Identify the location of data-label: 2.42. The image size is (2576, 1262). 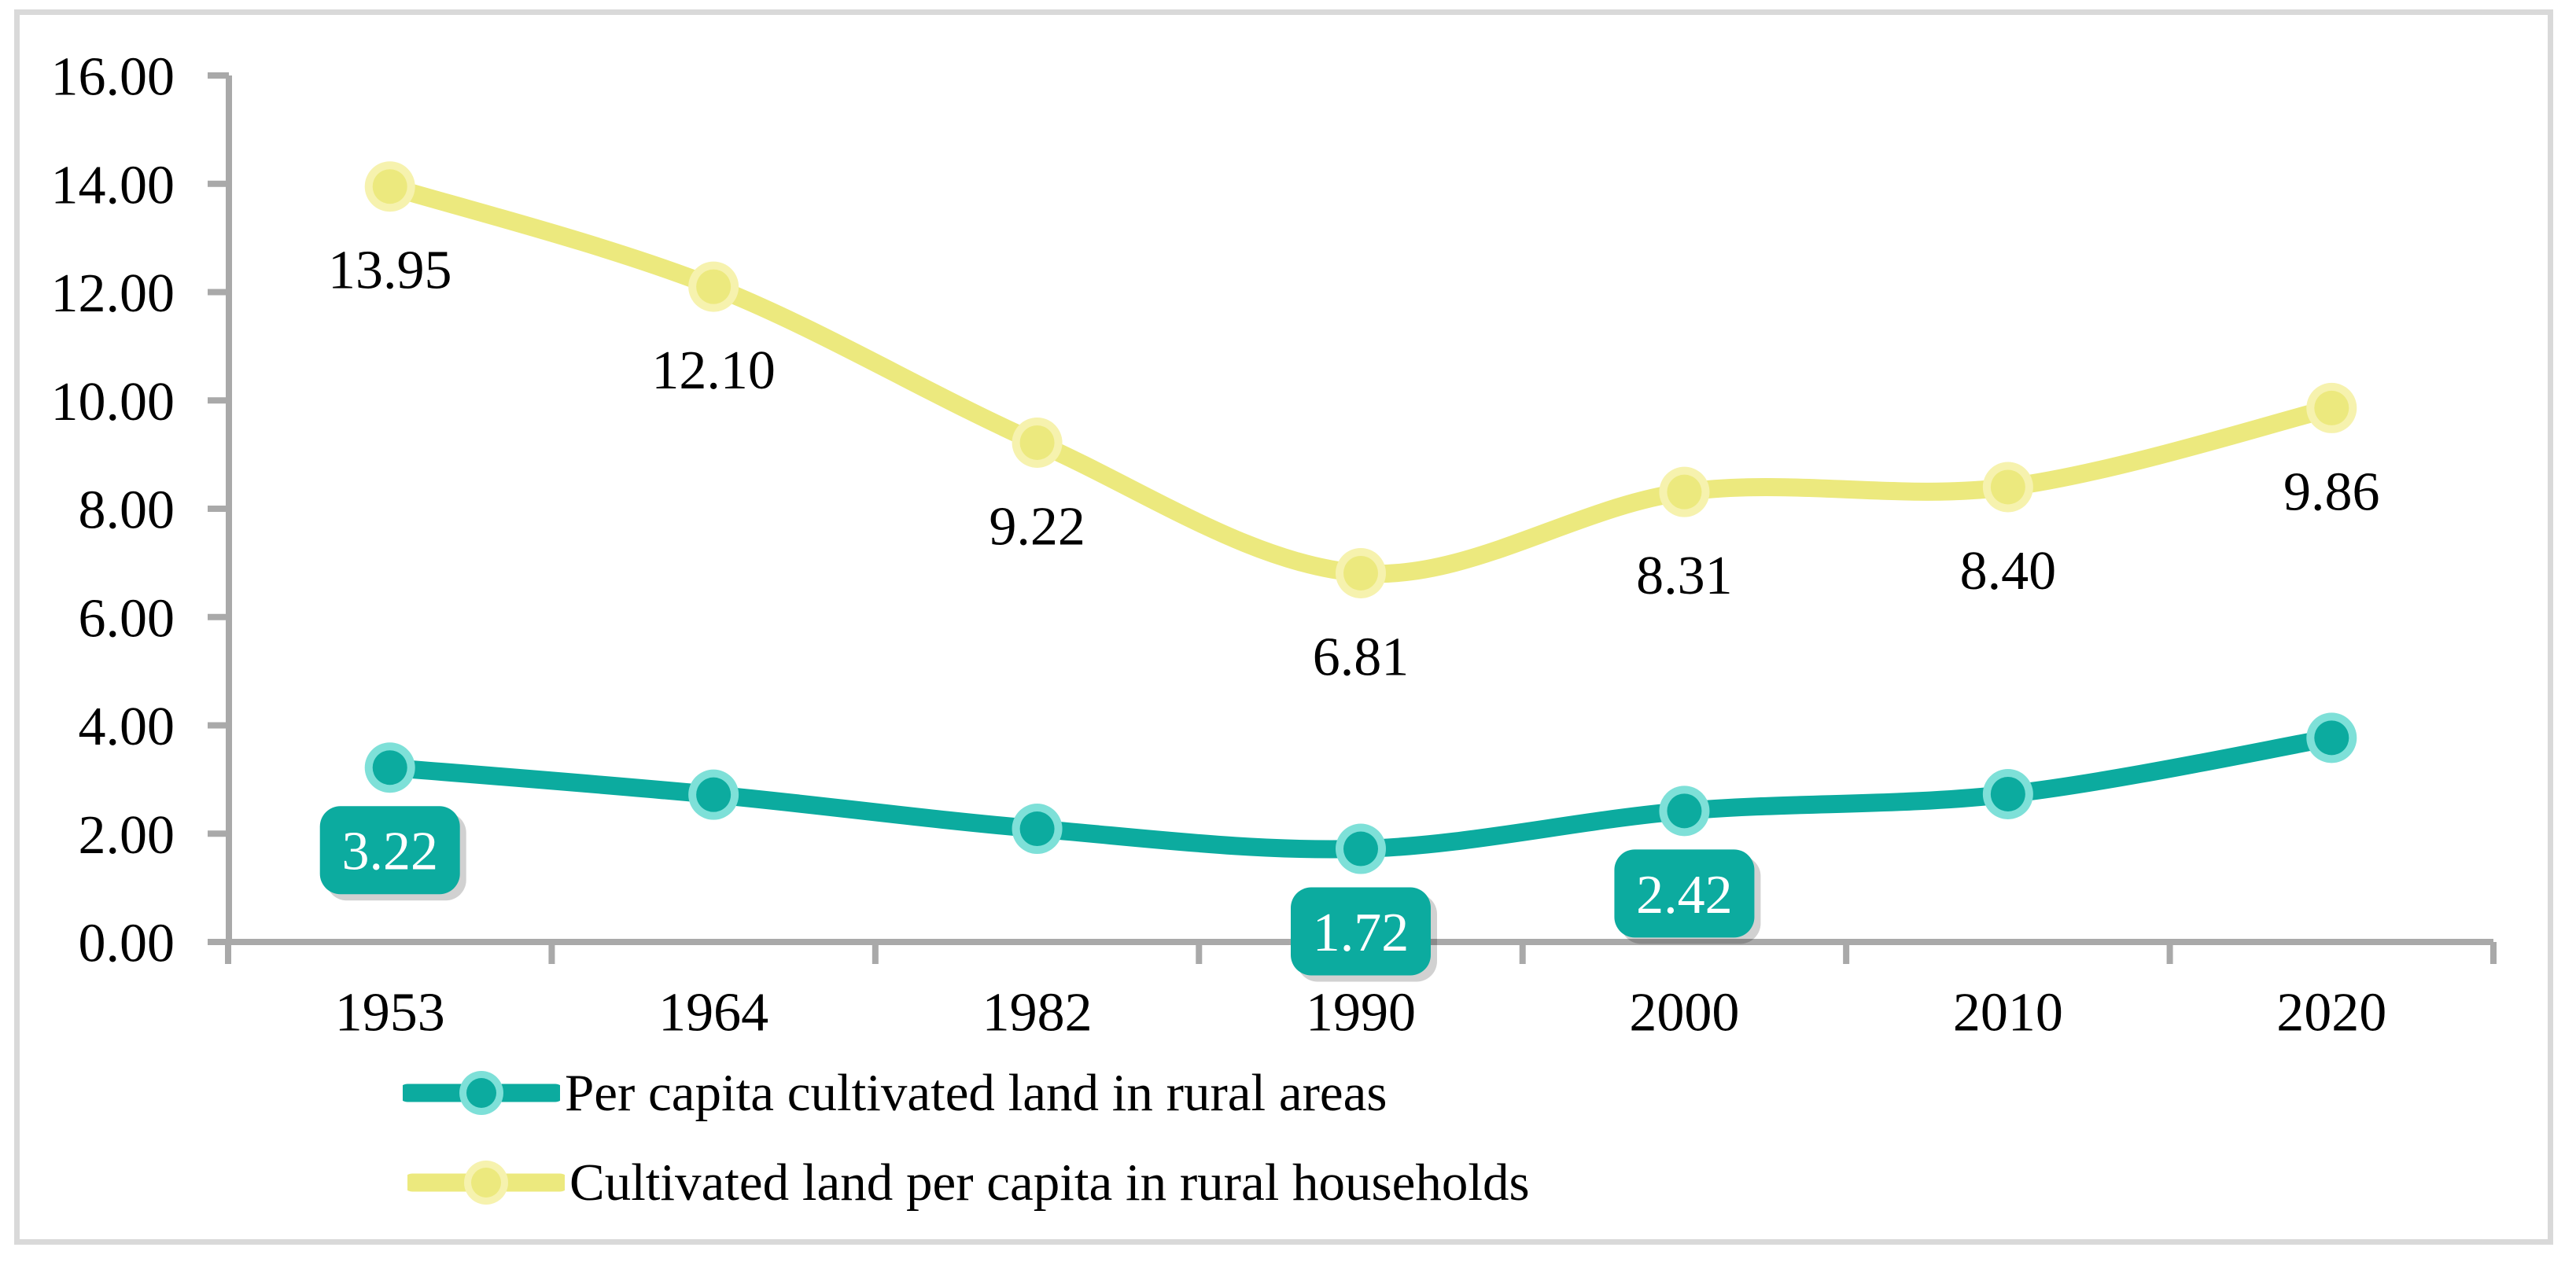
(1684, 895).